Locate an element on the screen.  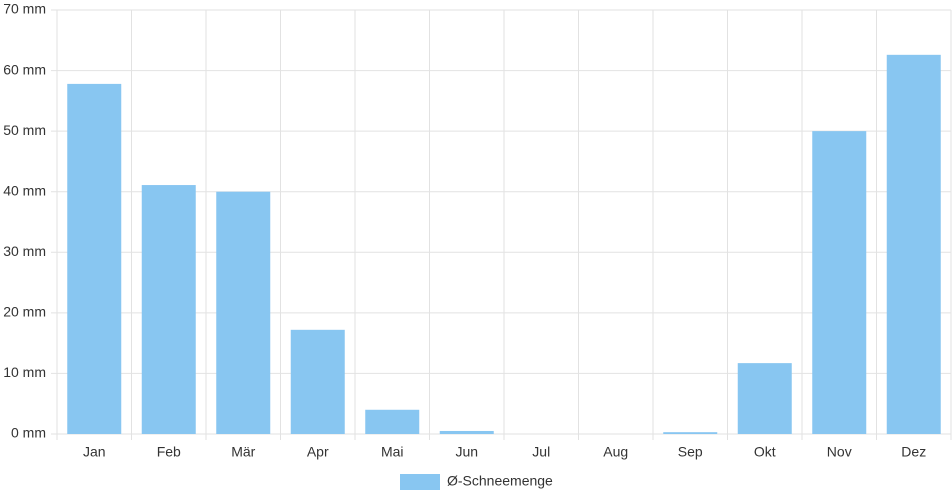
x-tick-label: Jan is located at coordinates (94, 452).